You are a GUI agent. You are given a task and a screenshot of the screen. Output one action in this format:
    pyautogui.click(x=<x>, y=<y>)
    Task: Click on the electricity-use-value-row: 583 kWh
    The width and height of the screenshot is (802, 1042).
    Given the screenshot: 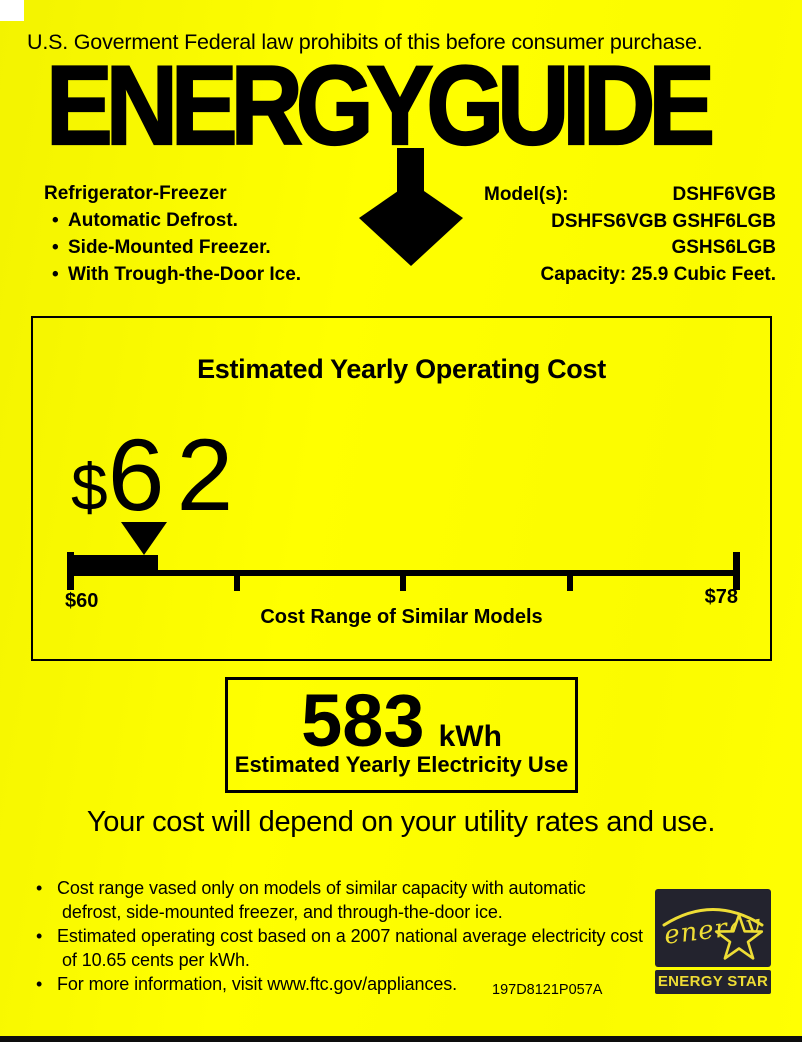 What is the action you would take?
    pyautogui.click(x=401, y=719)
    